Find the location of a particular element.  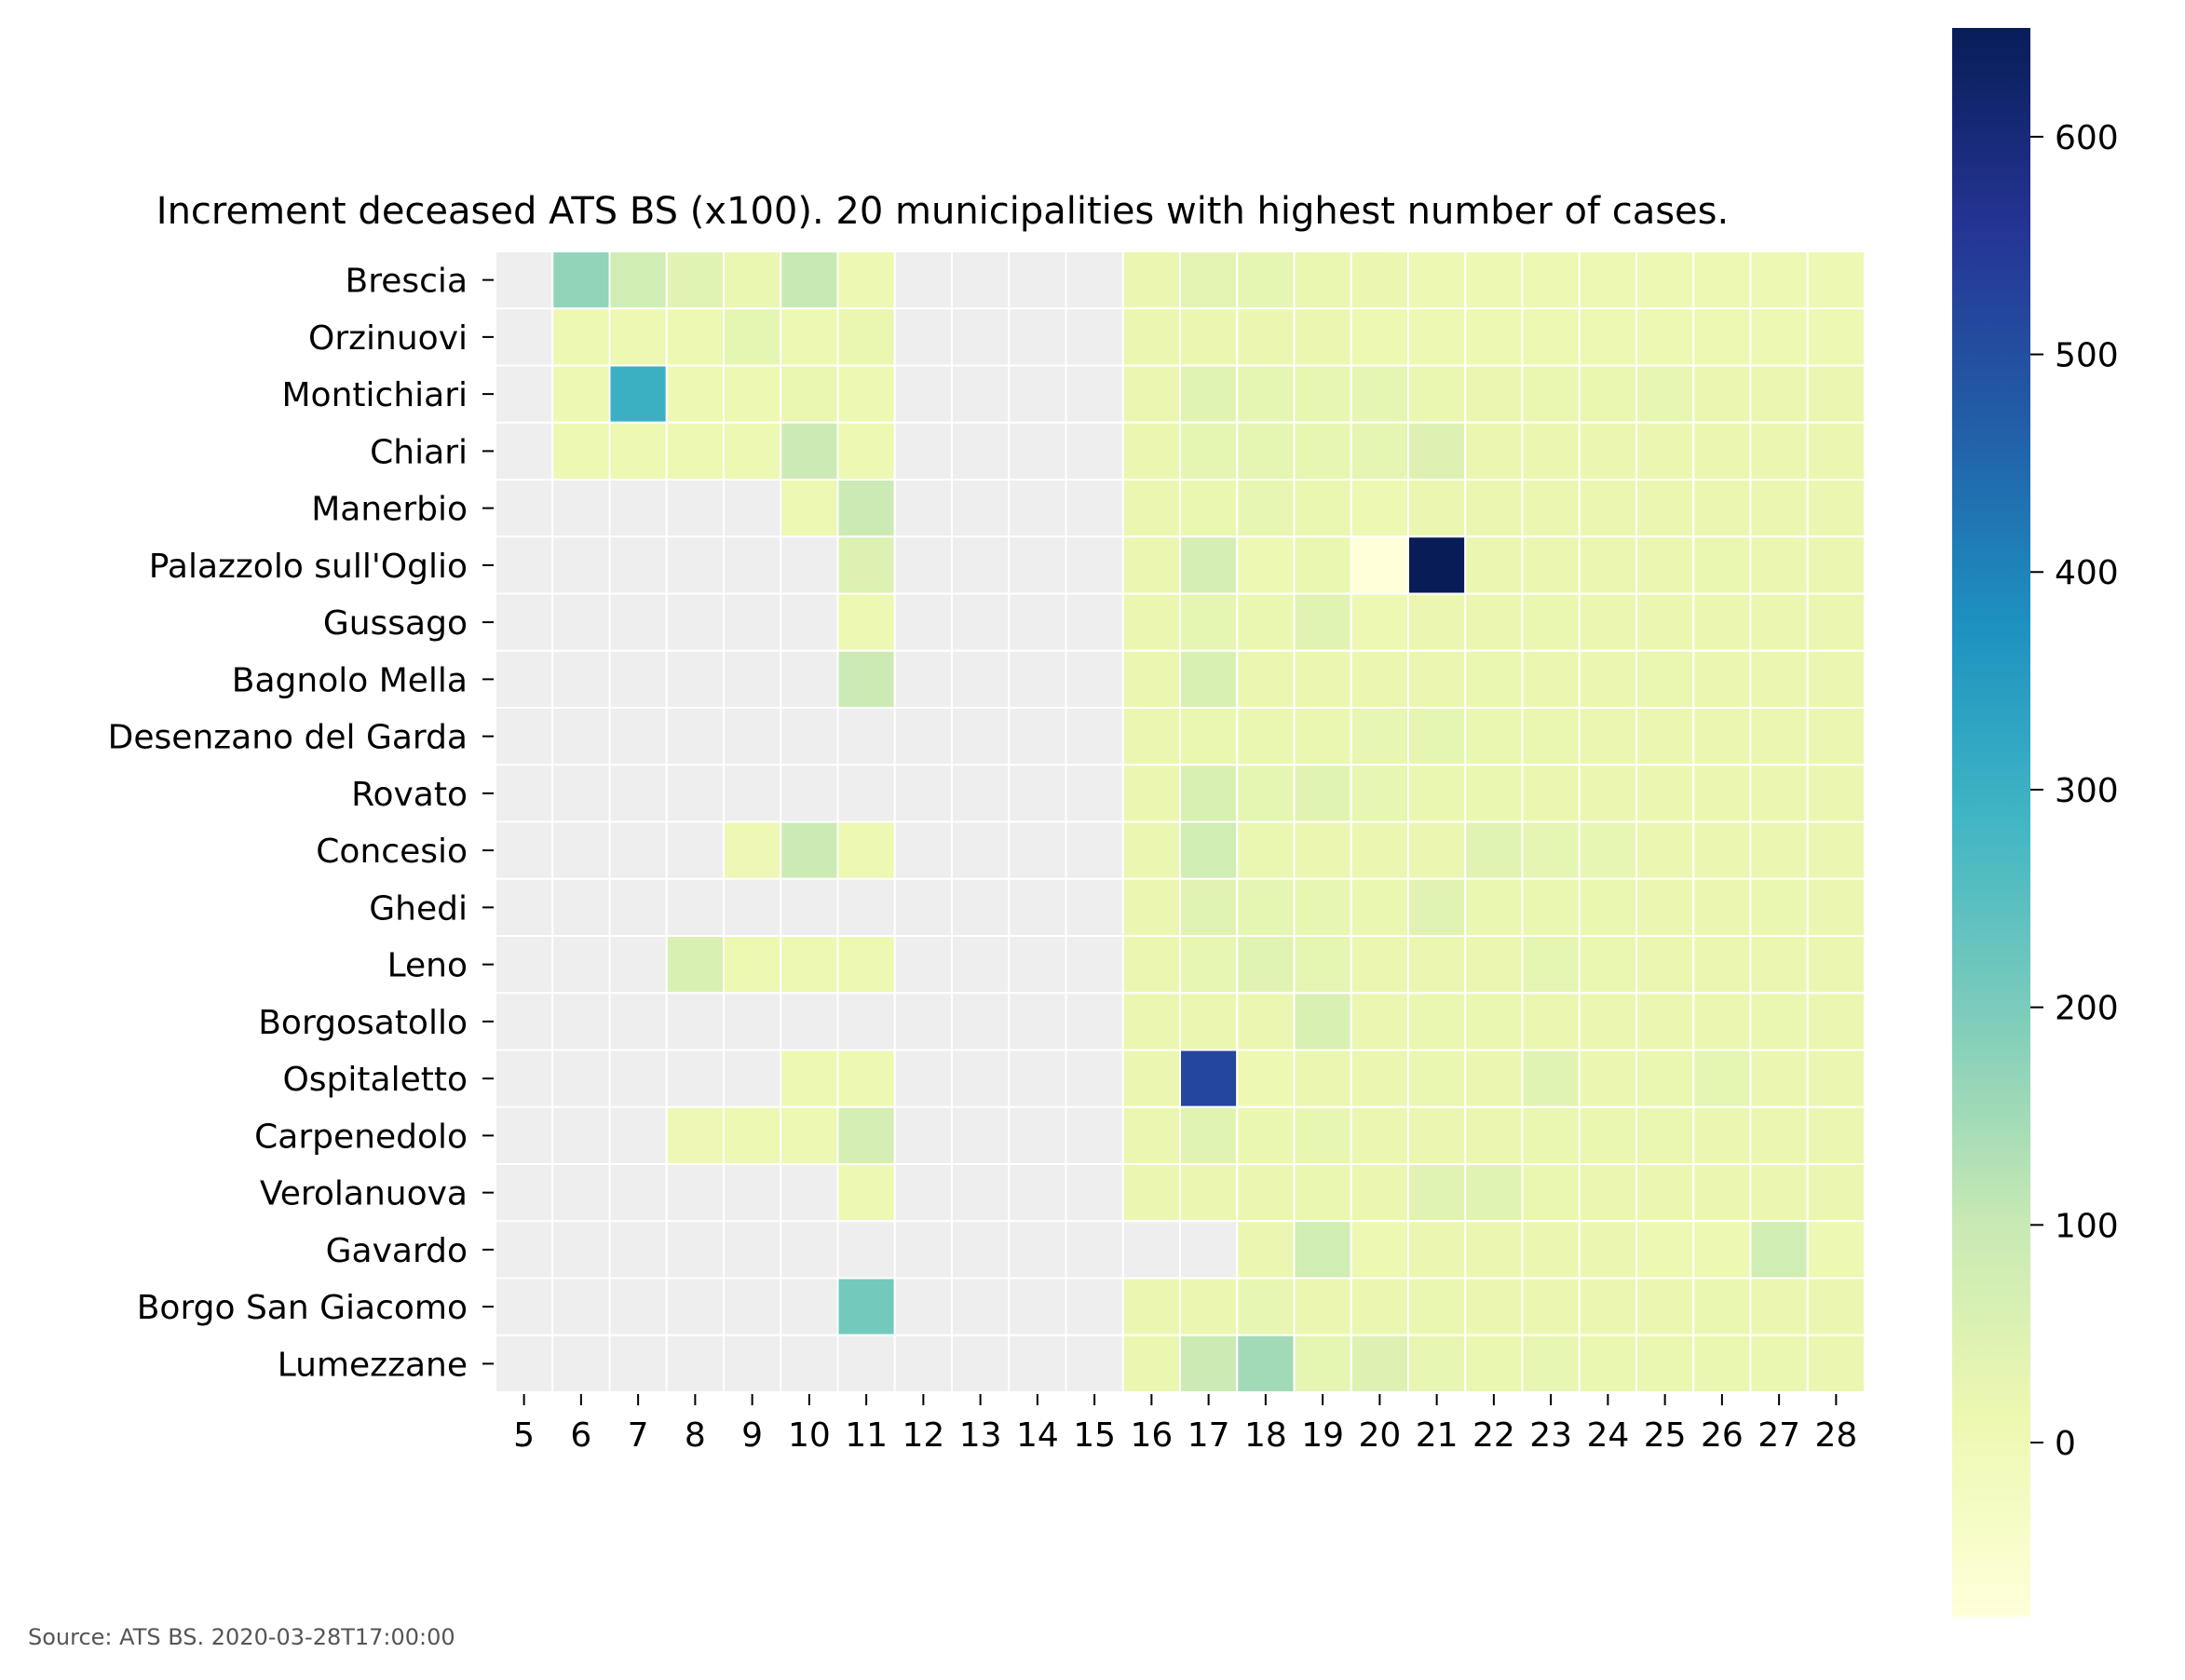

row-label: Borgo San Giacomo is located at coordinates (302, 1308).